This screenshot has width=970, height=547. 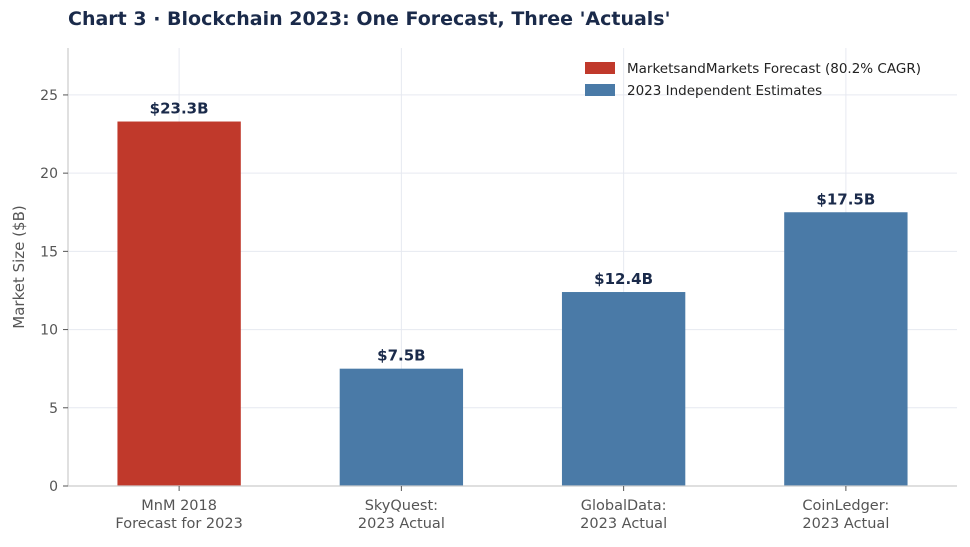 What do you see at coordinates (53, 409) in the screenshot?
I see `y-tick-label: 5` at bounding box center [53, 409].